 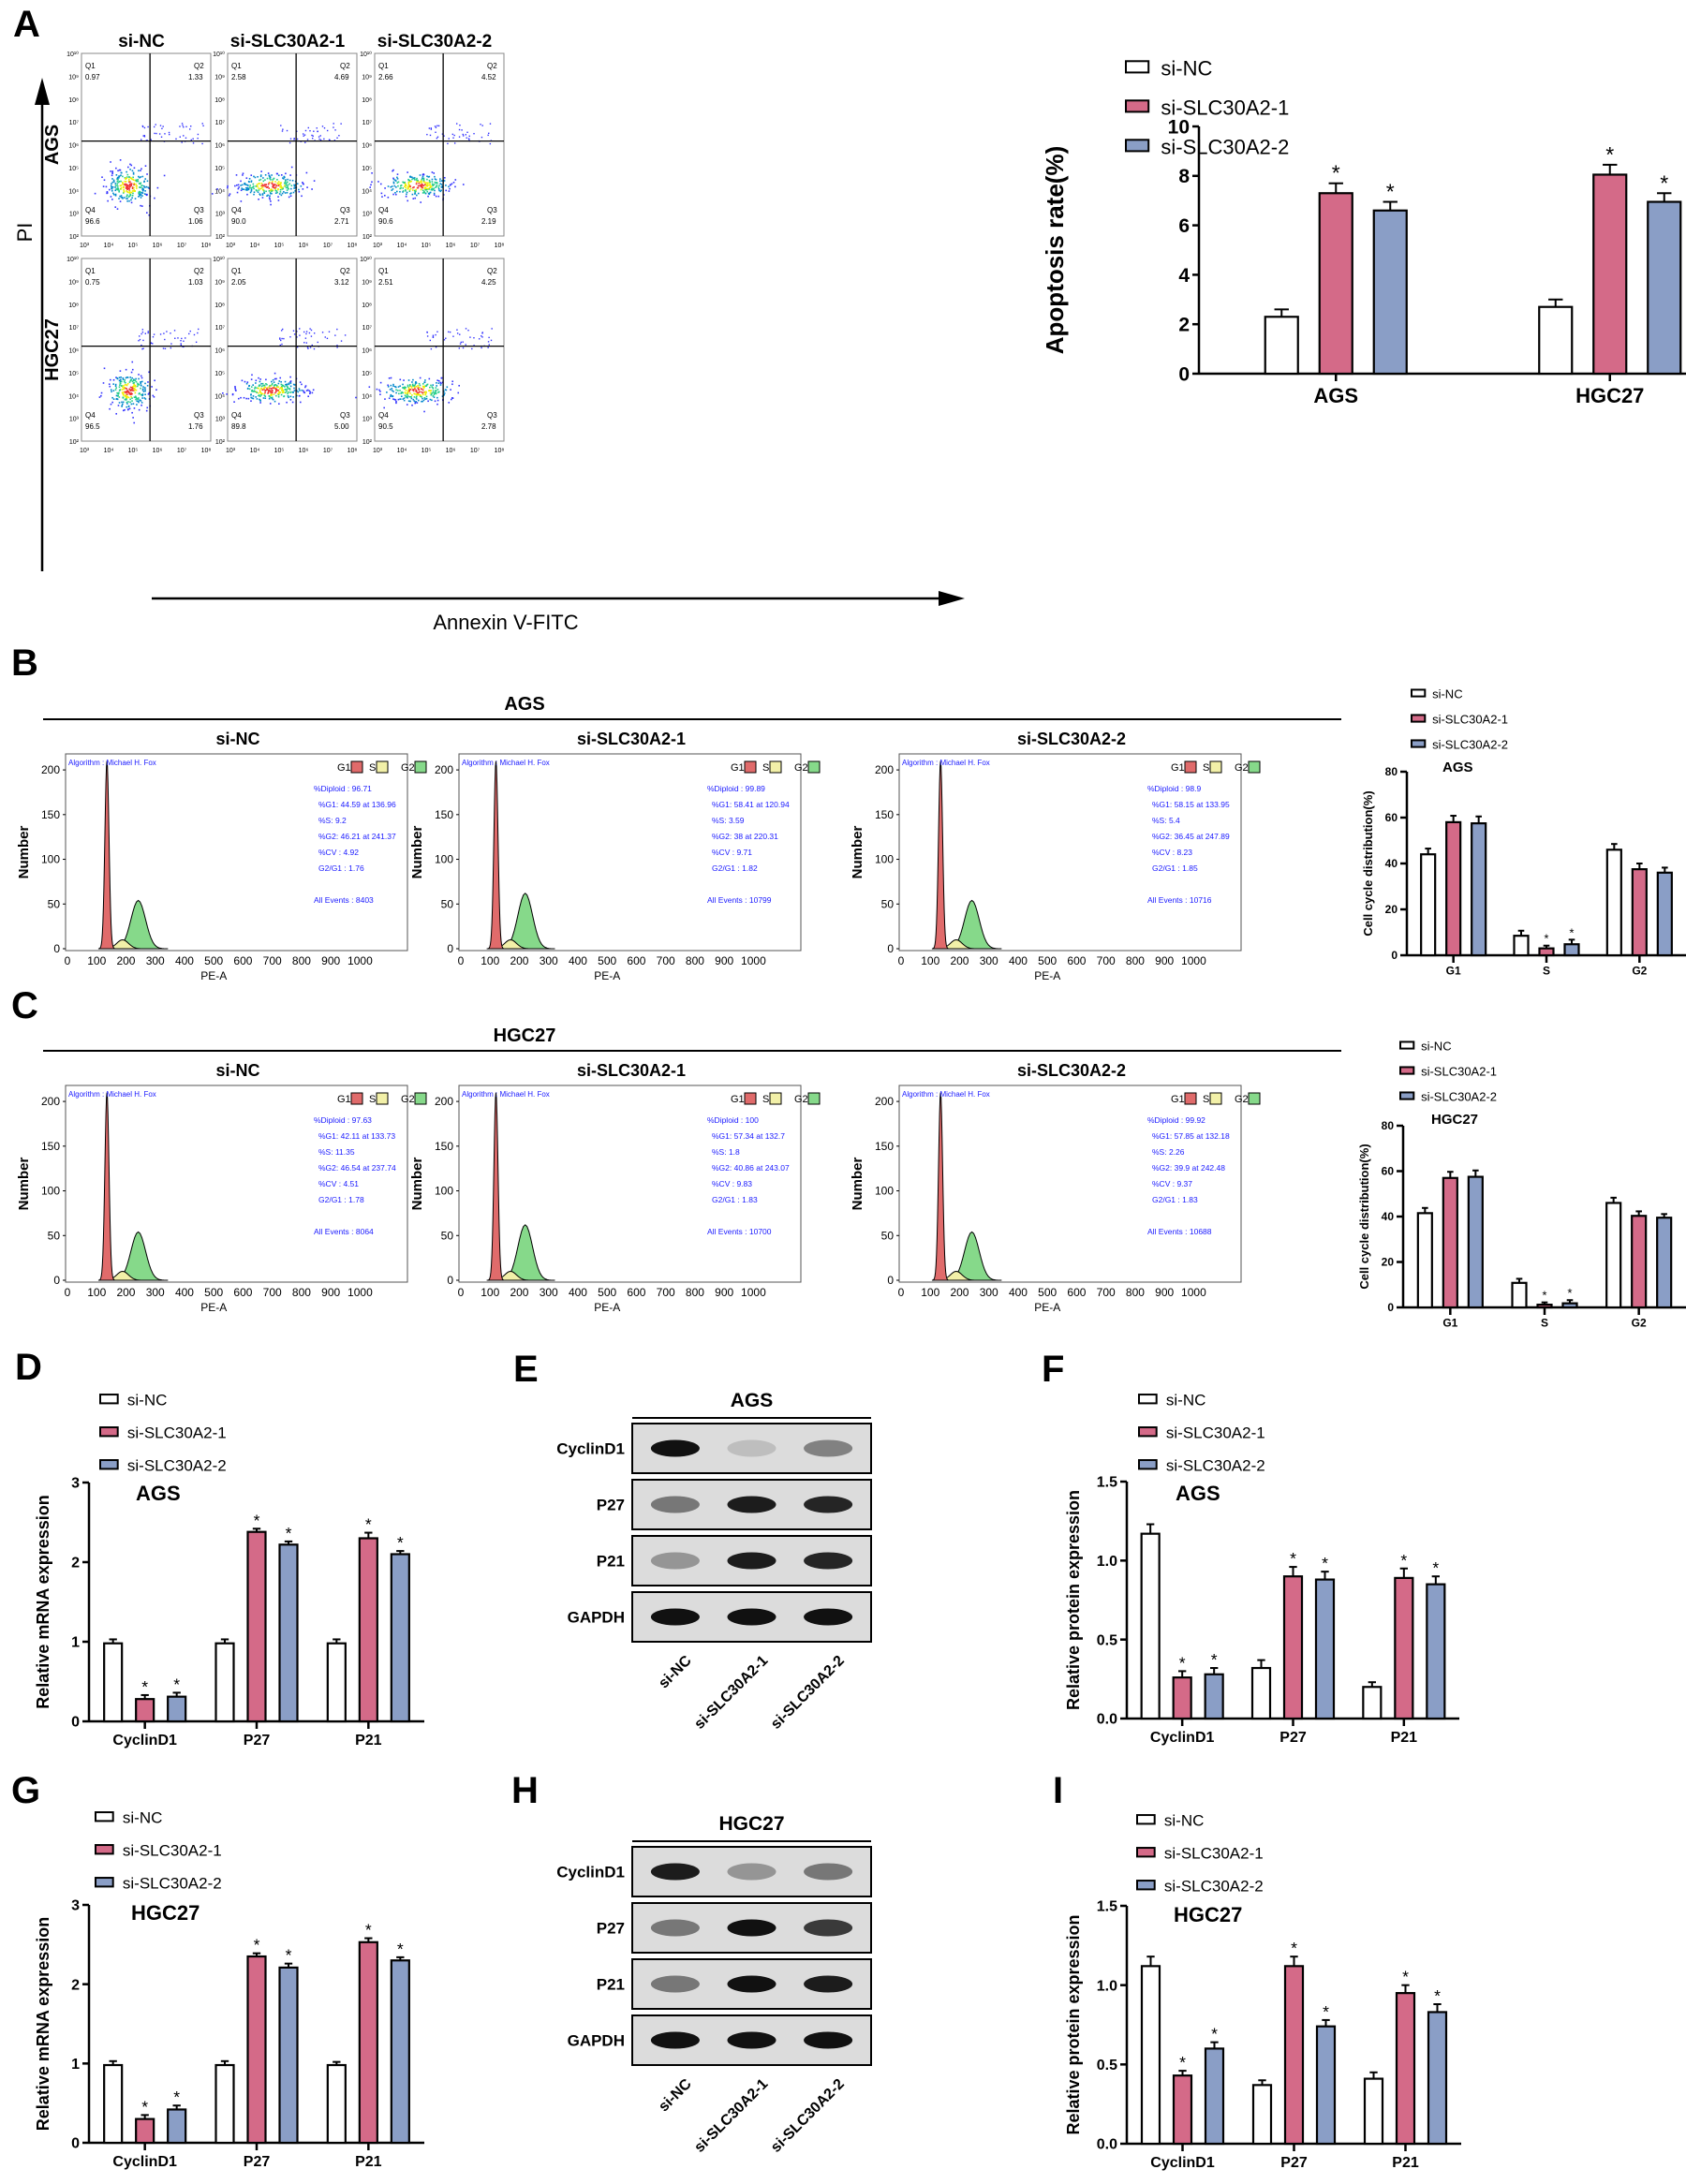 What do you see at coordinates (356, 1098) in the screenshot?
I see `phase-legend-swatch` at bounding box center [356, 1098].